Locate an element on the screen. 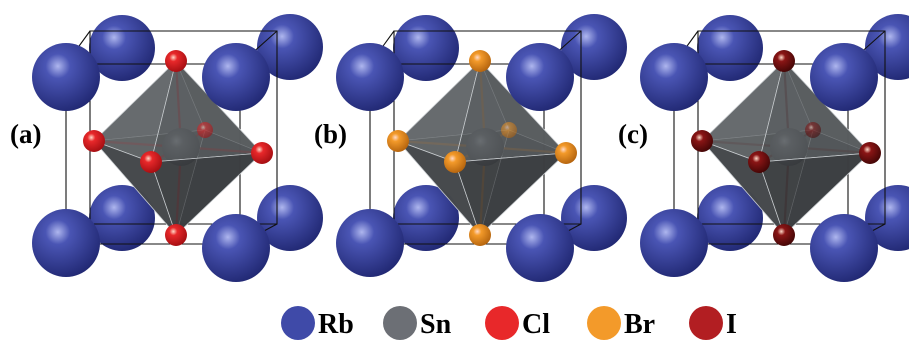 The height and width of the screenshot is (346, 909). legend-item-sn: Sn is located at coordinates (417, 323).